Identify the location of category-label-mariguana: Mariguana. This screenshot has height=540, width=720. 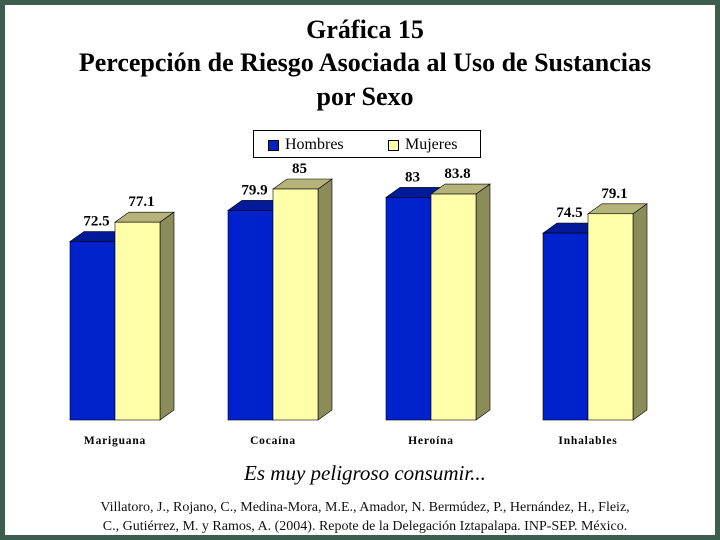
(115, 441).